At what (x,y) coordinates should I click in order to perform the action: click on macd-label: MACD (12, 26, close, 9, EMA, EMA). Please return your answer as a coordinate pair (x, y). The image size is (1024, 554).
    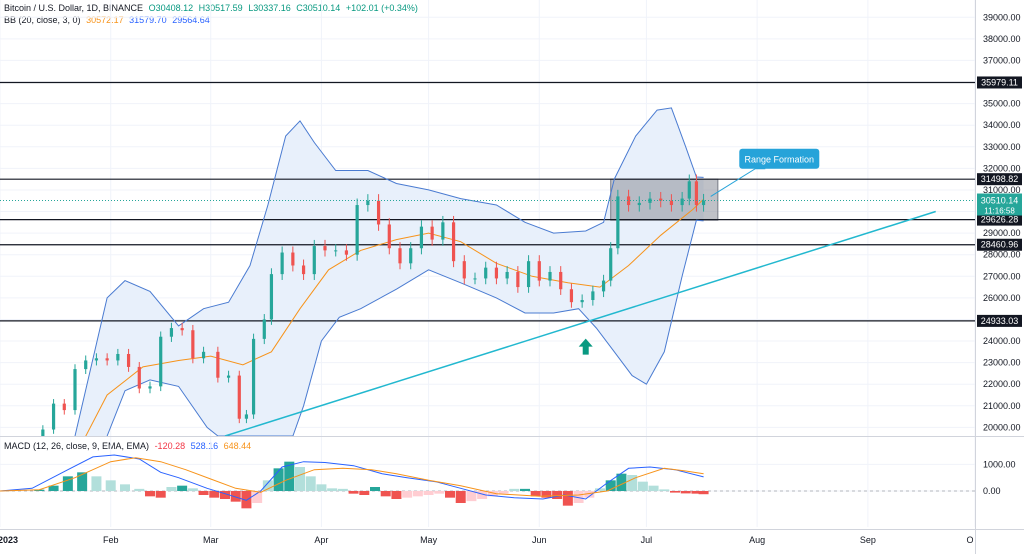
    Looking at the image, I should click on (77, 446).